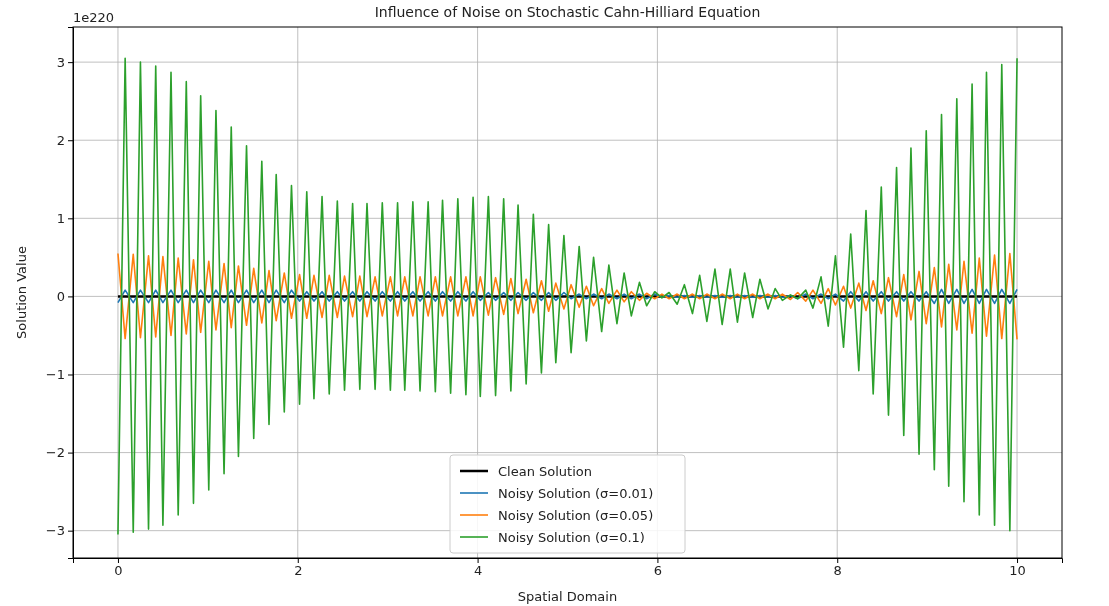  What do you see at coordinates (567, 596) in the screenshot?
I see `x-axis-title: Spatial Domain` at bounding box center [567, 596].